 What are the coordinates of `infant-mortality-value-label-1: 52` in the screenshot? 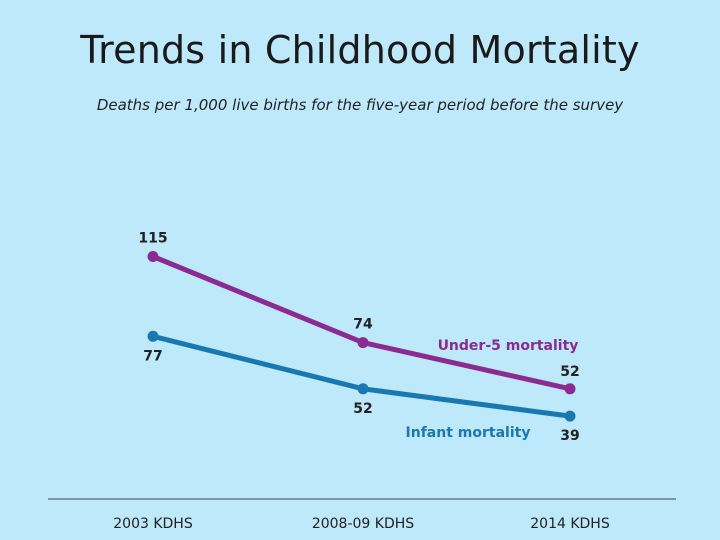 It's located at (362, 409).